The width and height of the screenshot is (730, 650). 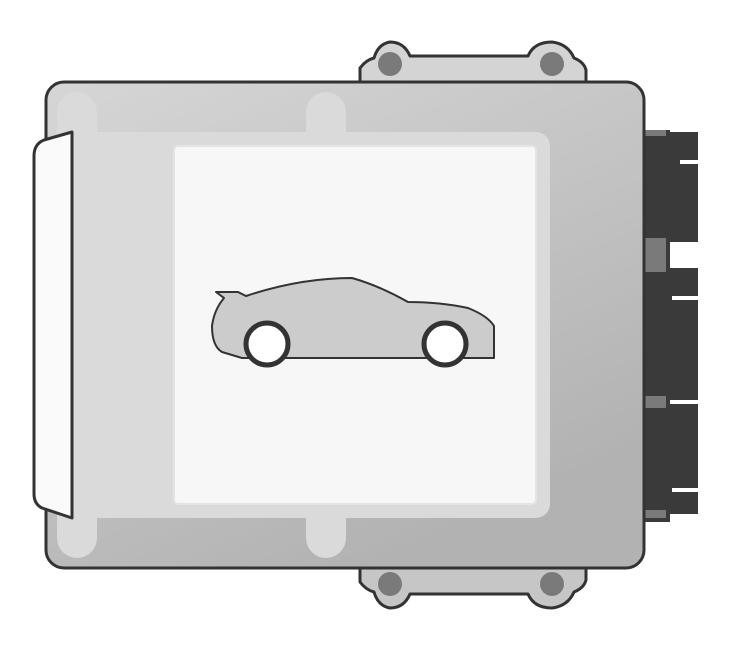 What do you see at coordinates (445, 344) in the screenshot?
I see `rear-wheel-icon` at bounding box center [445, 344].